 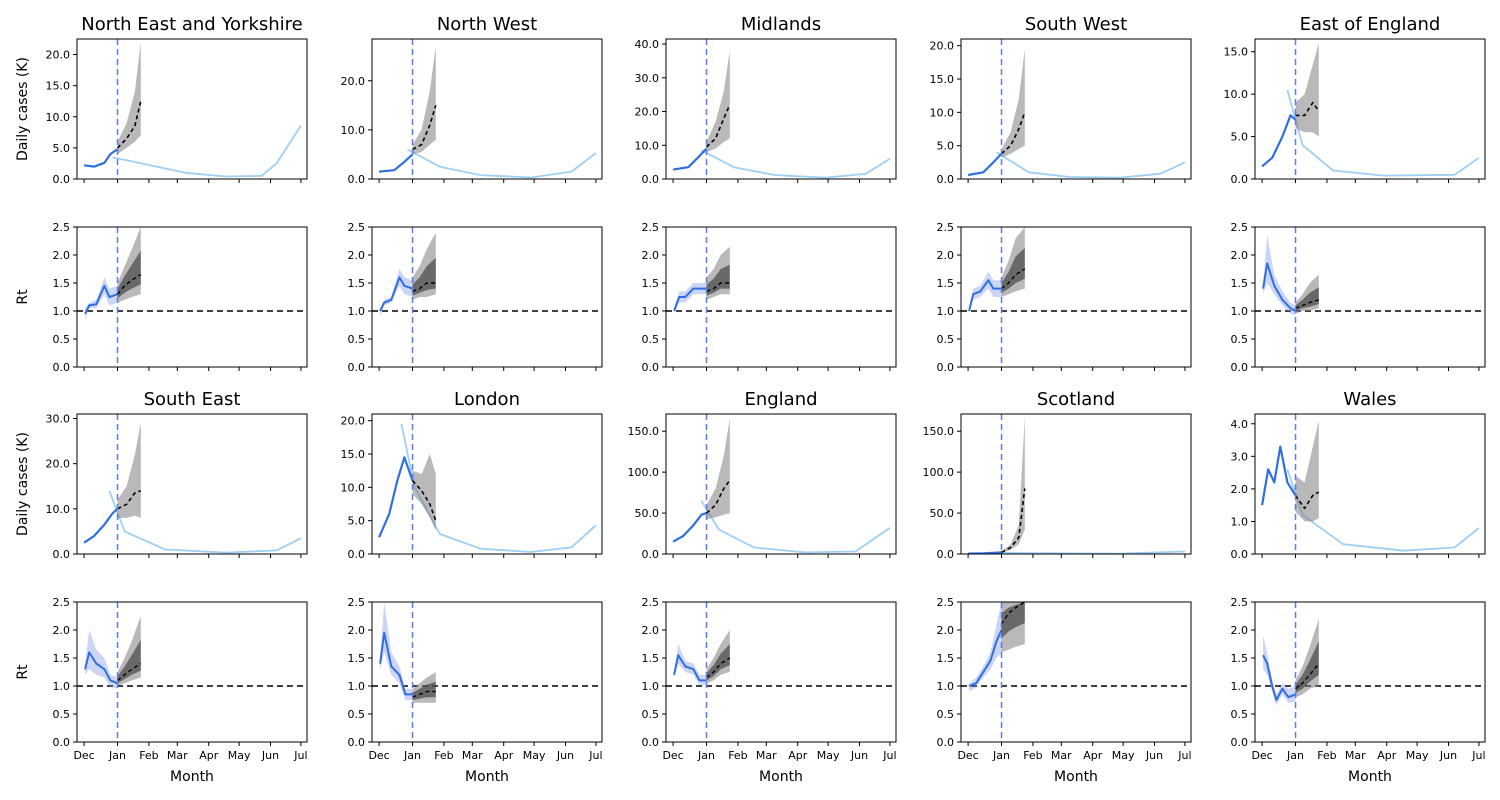 I want to click on panel: 0.0 10.0 20.0 30.0 South East Daily cases (K), so click(x=161, y=475).